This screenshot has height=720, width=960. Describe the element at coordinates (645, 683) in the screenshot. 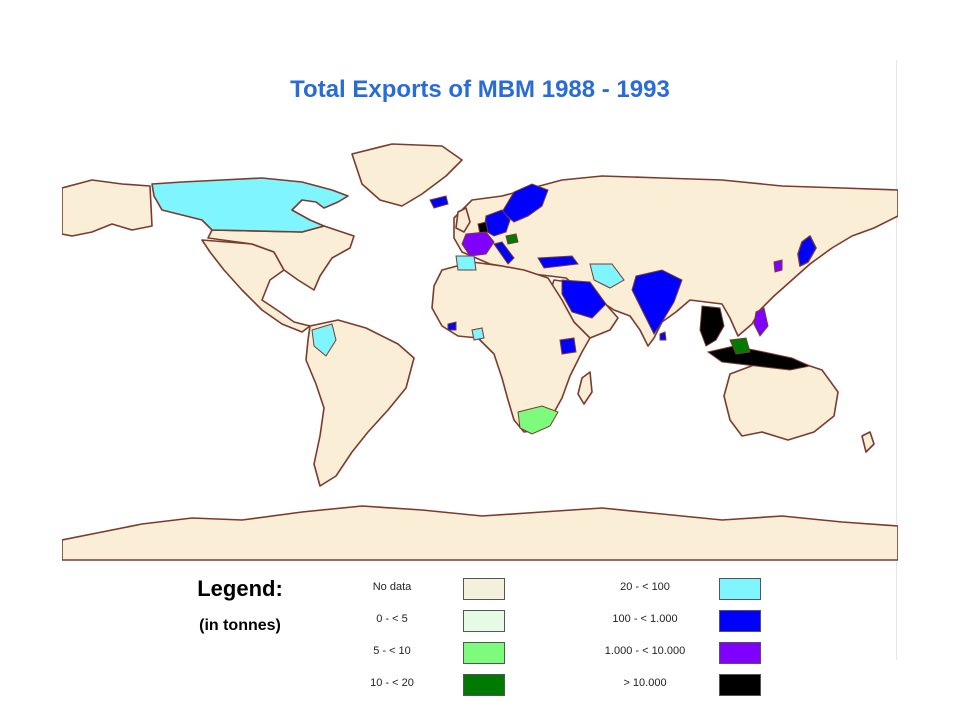

I see `legend-label: > 10.000` at that location.